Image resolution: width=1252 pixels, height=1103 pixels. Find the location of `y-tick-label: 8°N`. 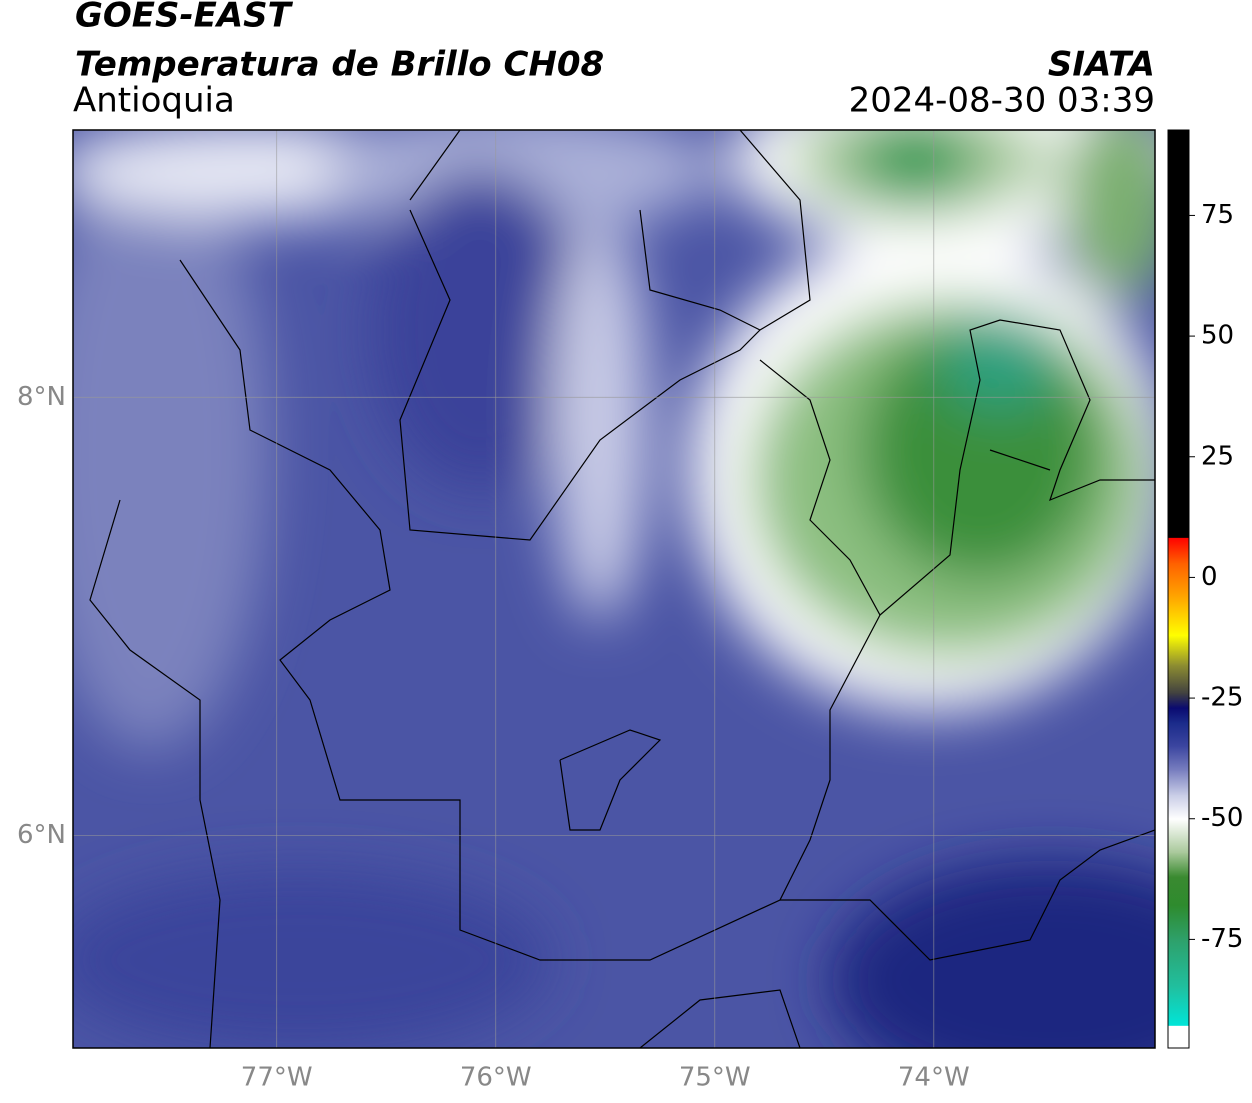

y-tick-label: 8°N is located at coordinates (41, 397).